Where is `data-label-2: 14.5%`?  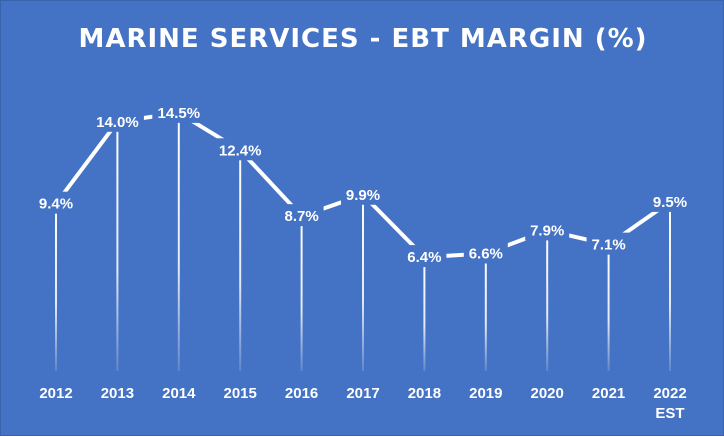
data-label-2: 14.5% is located at coordinates (179, 113).